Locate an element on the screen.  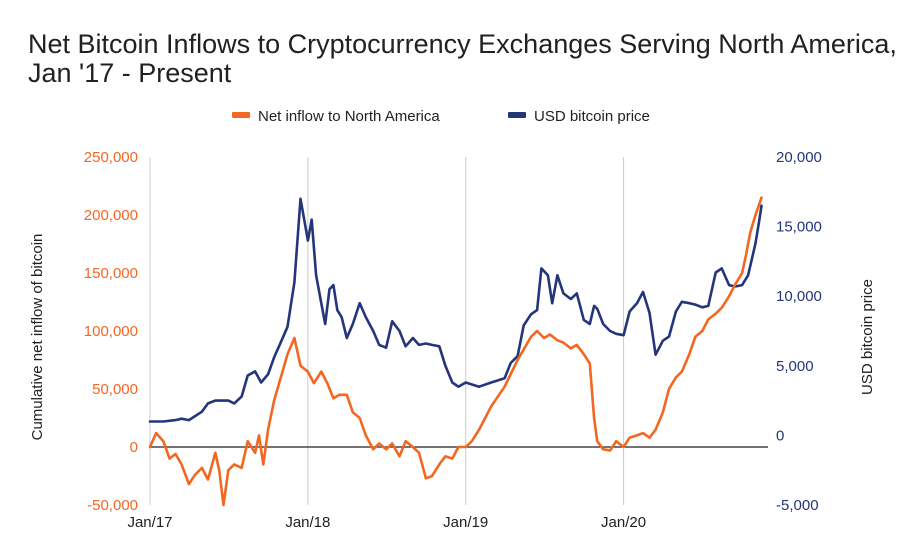
left-tick-label: 200,000 is located at coordinates (111, 215).